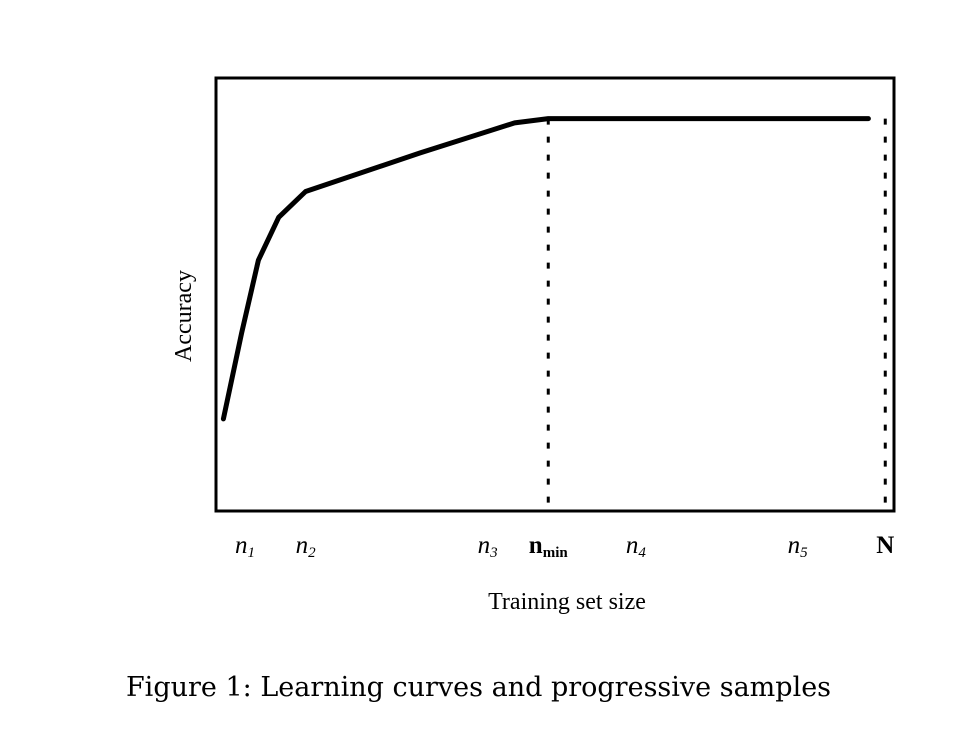 The image size is (957, 741). What do you see at coordinates (245, 546) in the screenshot?
I see `x-tick-label-0: n1` at bounding box center [245, 546].